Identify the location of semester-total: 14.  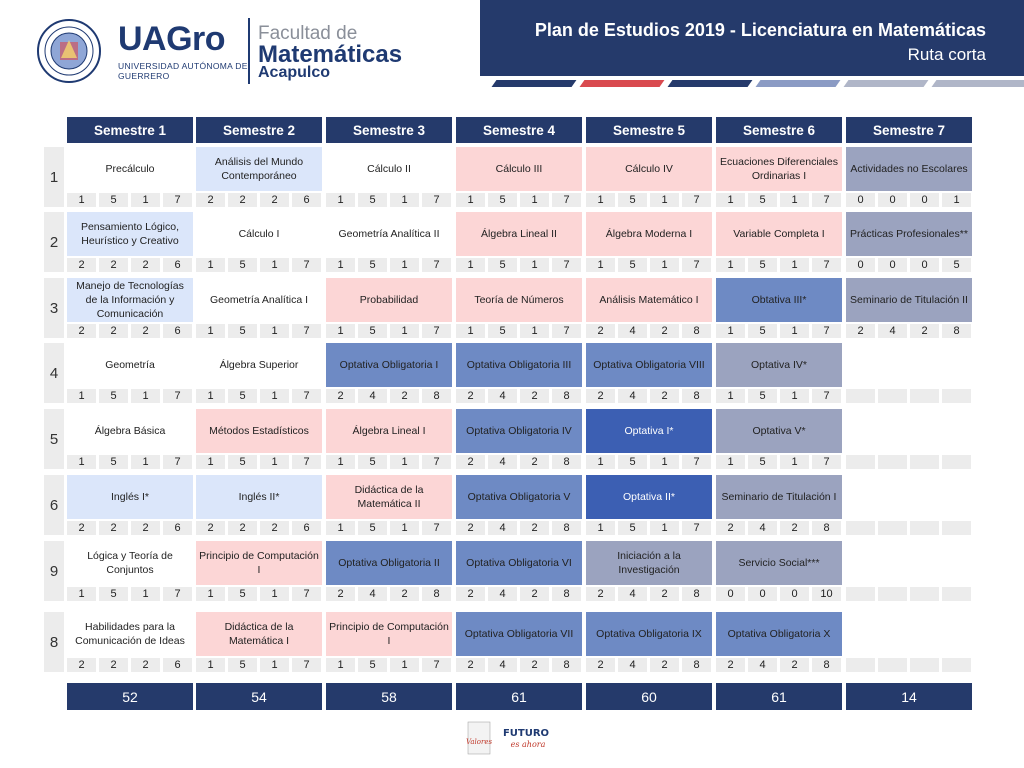
(909, 696).